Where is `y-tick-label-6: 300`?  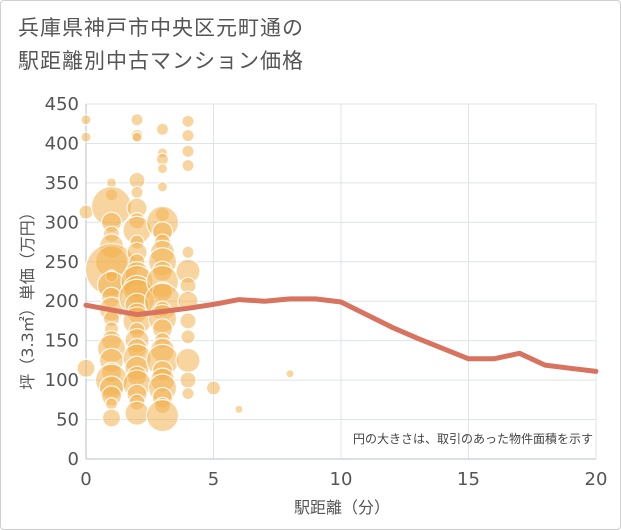 y-tick-label-6: 300 is located at coordinates (62, 222).